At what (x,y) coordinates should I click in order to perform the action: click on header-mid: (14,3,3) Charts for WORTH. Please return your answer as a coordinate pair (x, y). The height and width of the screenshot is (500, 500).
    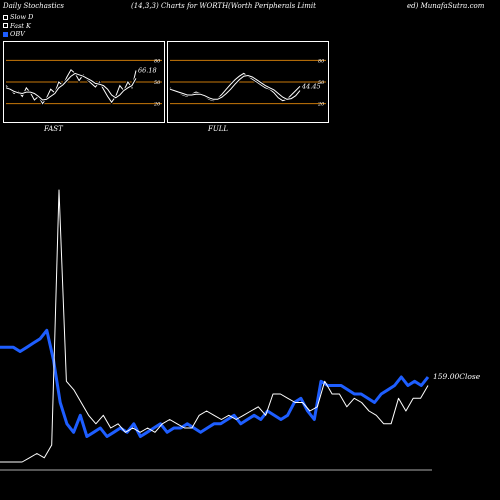
    Looking at the image, I should click on (180, 6).